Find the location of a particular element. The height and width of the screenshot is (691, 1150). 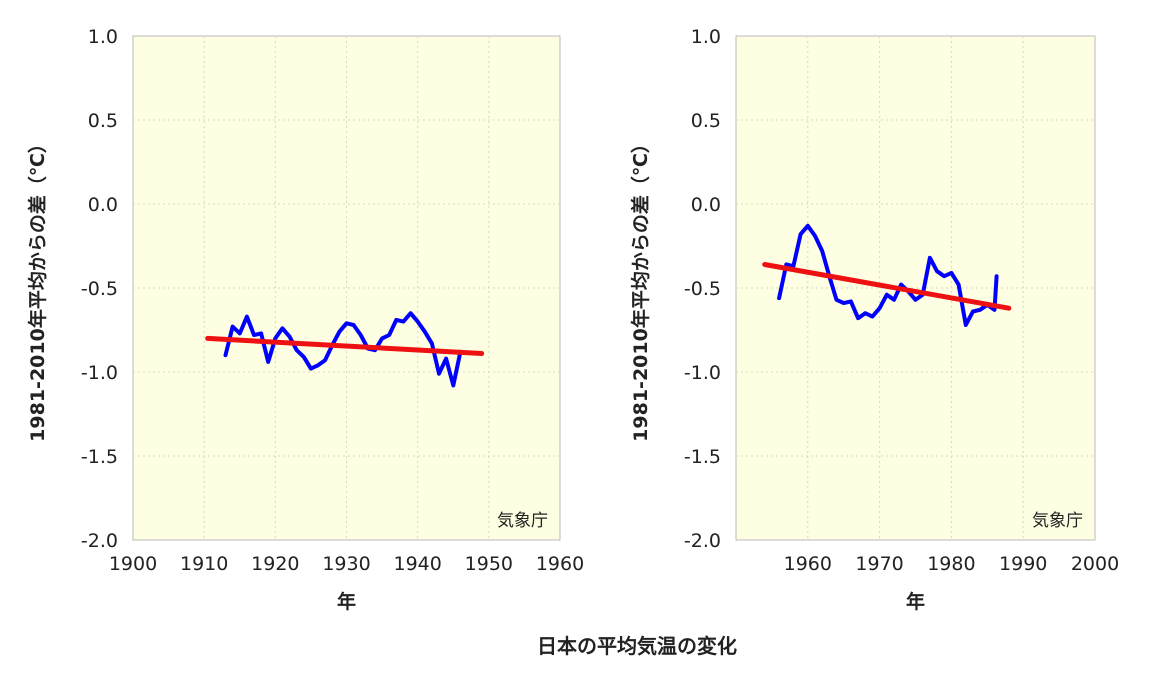

x-tick-label: 1990 is located at coordinates (1023, 564).